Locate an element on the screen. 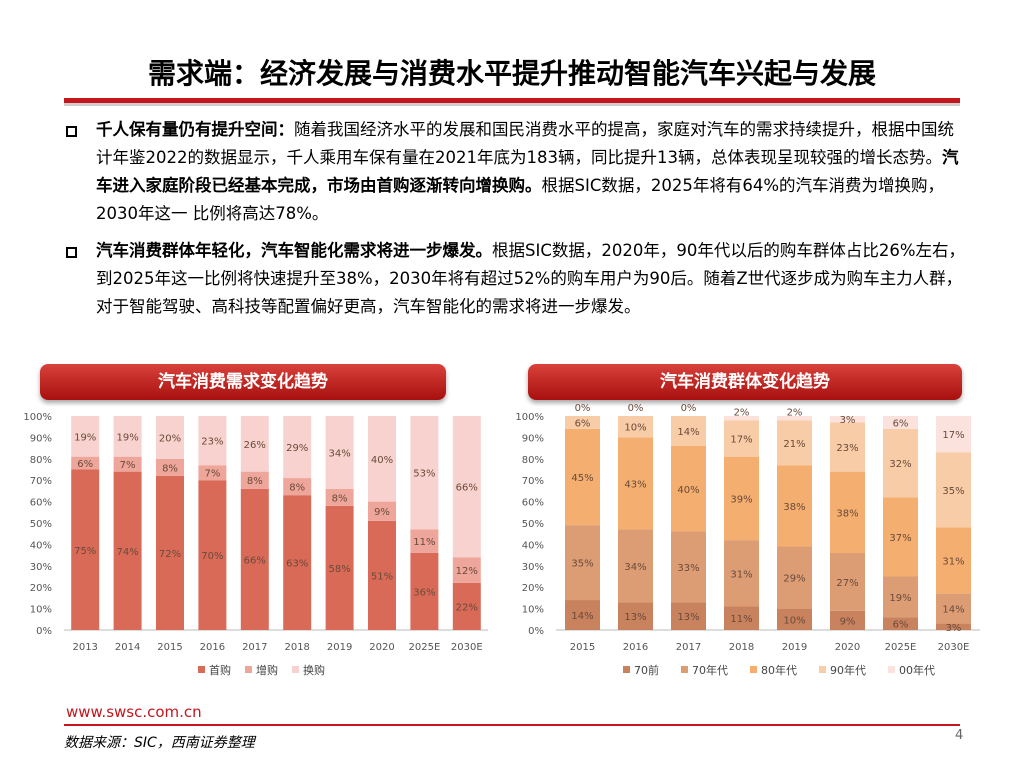 Image resolution: width=1024 pixels, height=768 pixels. footer-divider is located at coordinates (512, 725).